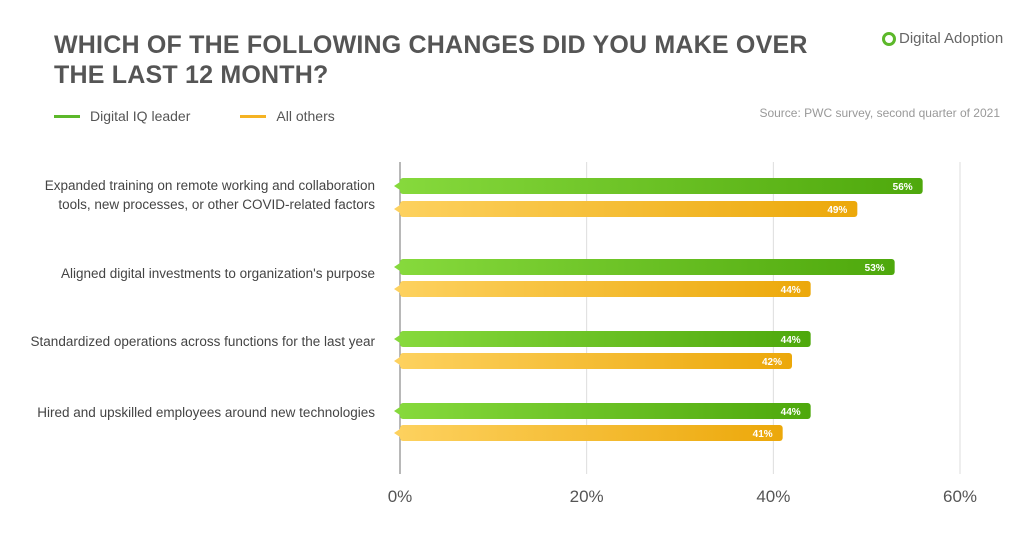  What do you see at coordinates (773, 496) in the screenshot?
I see `x-tick-label: 40%` at bounding box center [773, 496].